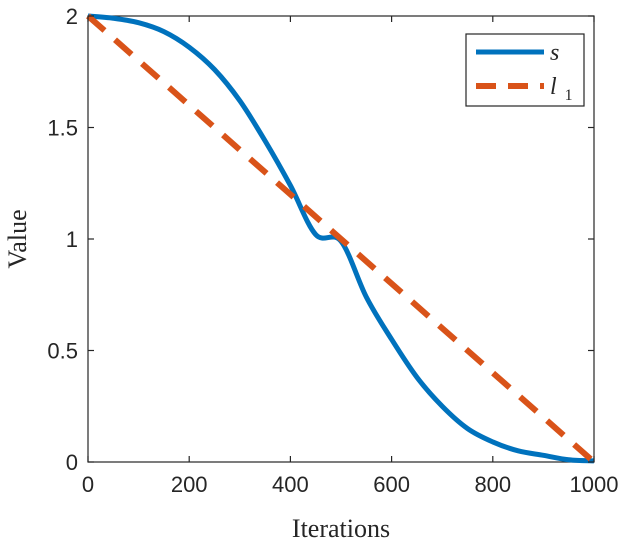 Image resolution: width=628 pixels, height=544 pixels. I want to click on legend-label-l1-main: l, so click(553, 87).